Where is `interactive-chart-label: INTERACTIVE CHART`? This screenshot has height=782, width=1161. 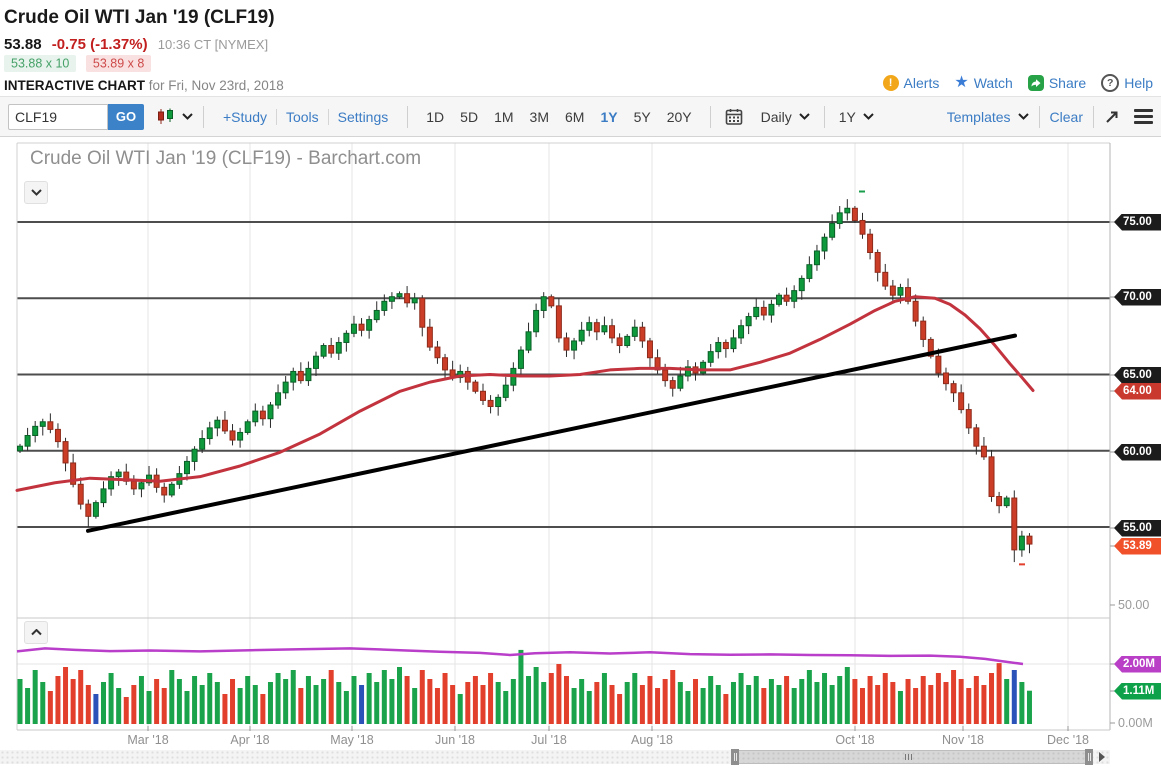
interactive-chart-label: INTERACTIVE CHART is located at coordinates (74, 85).